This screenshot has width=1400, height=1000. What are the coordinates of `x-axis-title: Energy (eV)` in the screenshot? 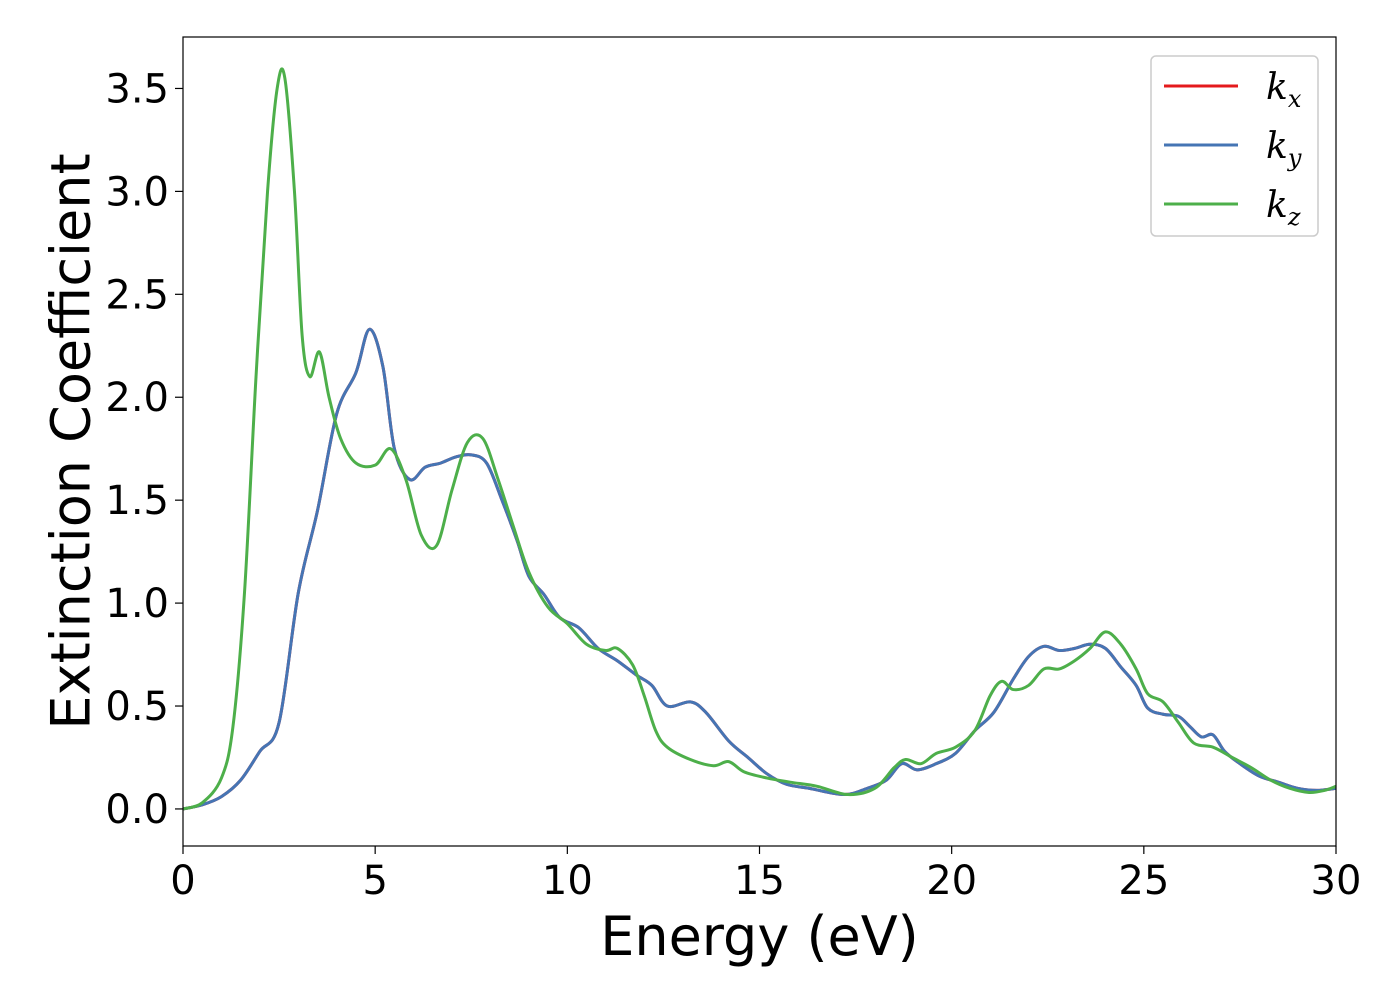 It's located at (759, 936).